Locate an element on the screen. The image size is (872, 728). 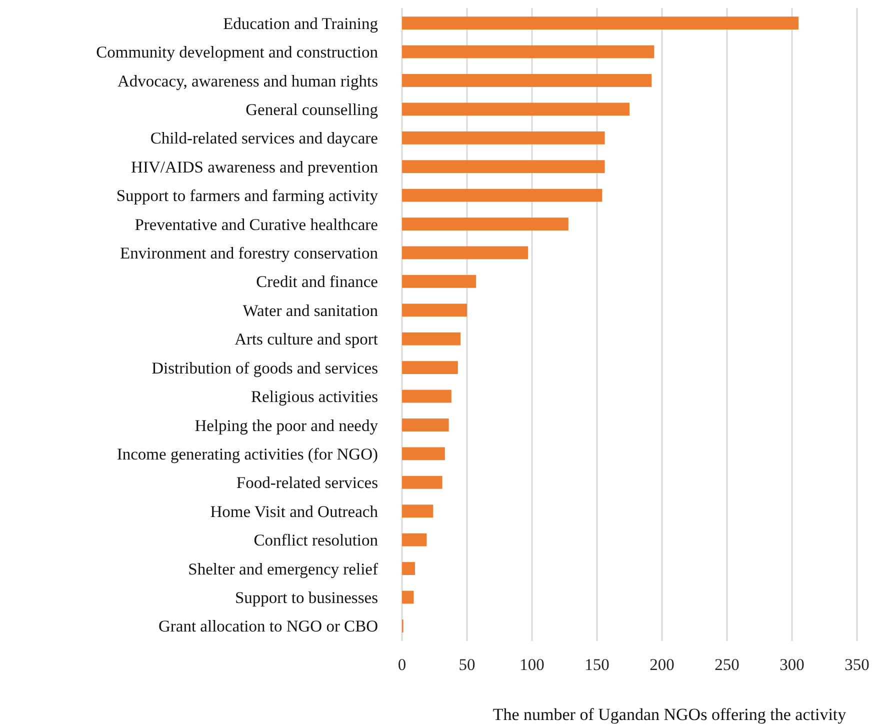
x-tick-label: 100 is located at coordinates (532, 664).